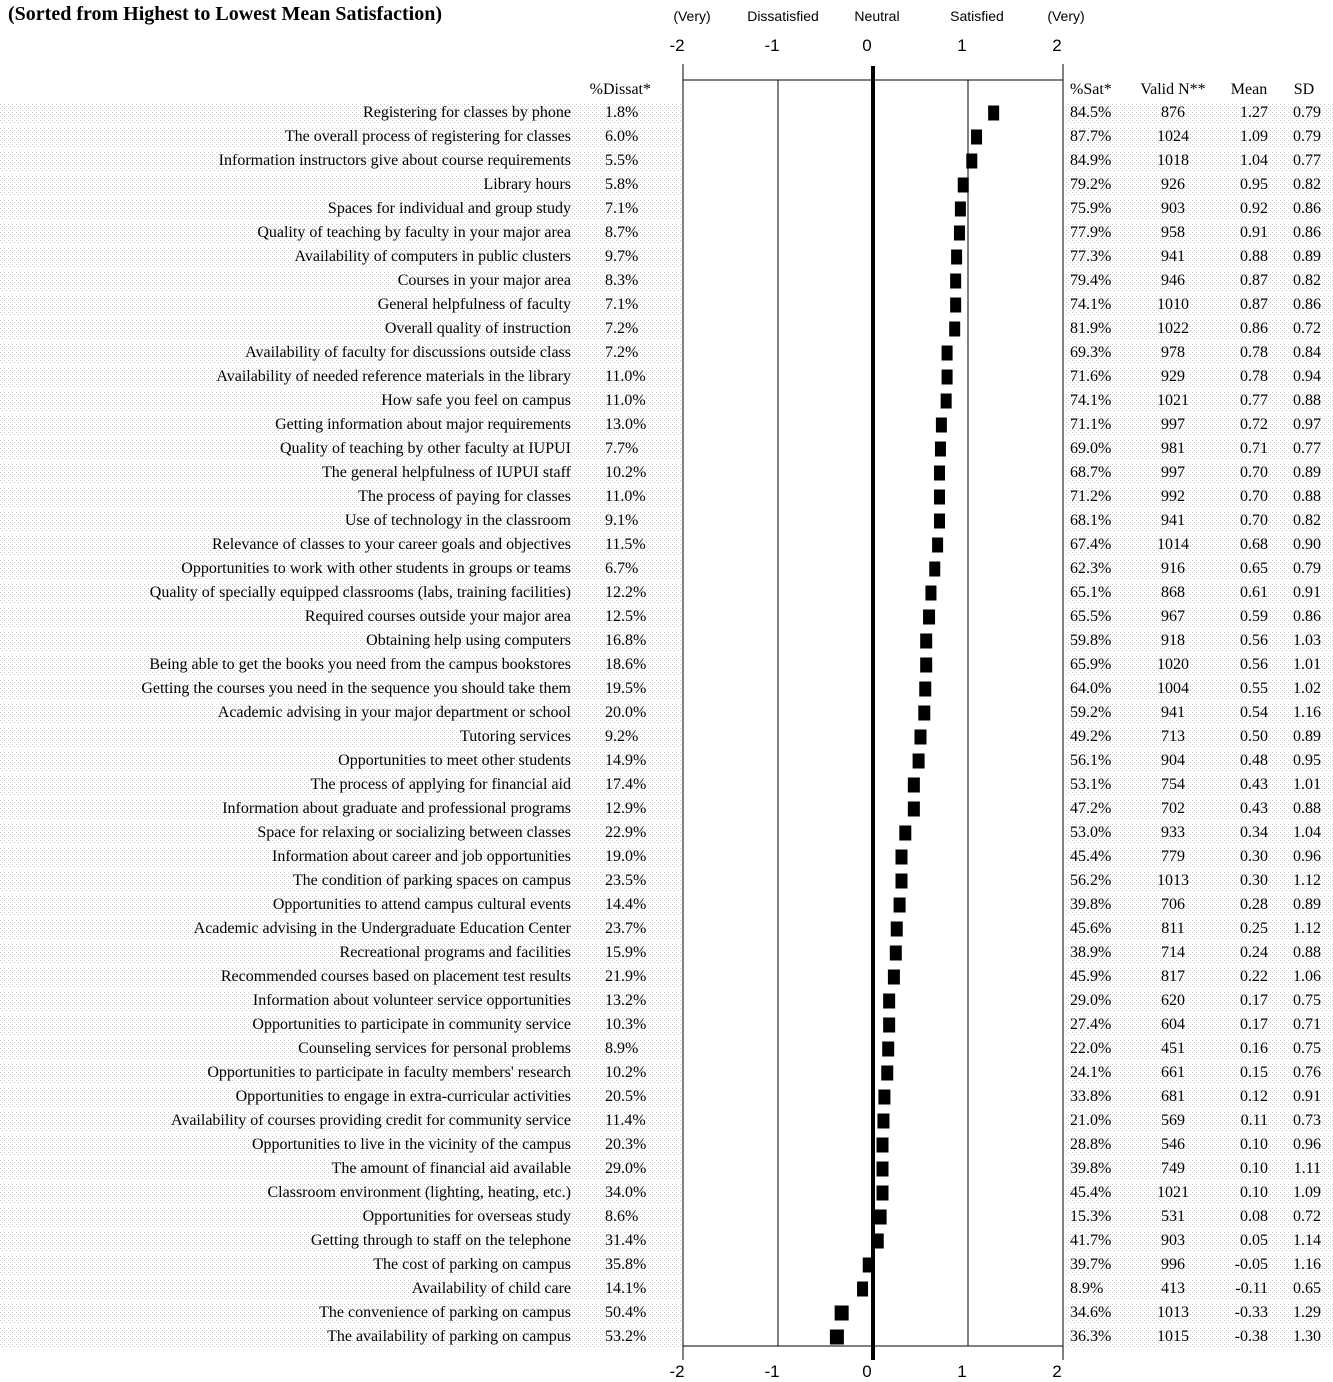  I want to click on mean-value: 0.10, so click(1254, 1168).